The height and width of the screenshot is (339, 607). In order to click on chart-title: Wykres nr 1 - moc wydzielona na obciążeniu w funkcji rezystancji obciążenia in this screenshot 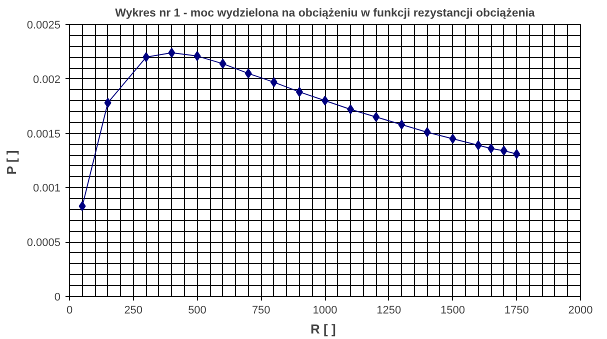, I will do `click(325, 14)`.